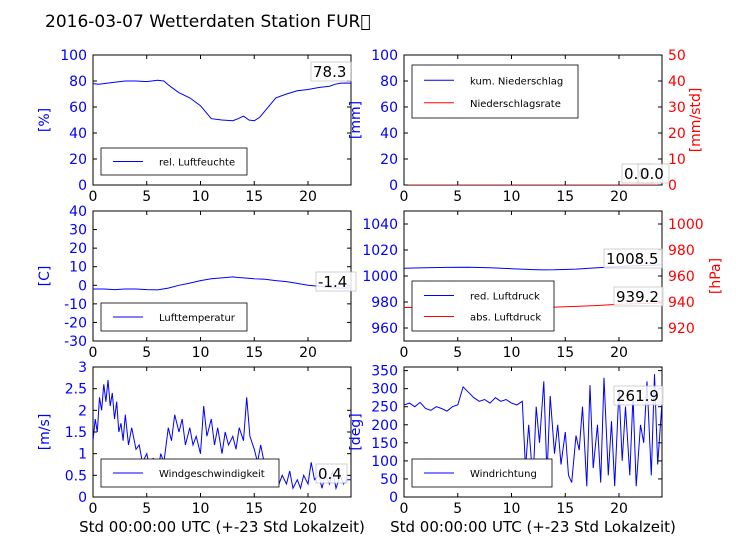 This screenshot has height=552, width=736. I want to click on x-tick-label-humidity-2: 10, so click(201, 197).